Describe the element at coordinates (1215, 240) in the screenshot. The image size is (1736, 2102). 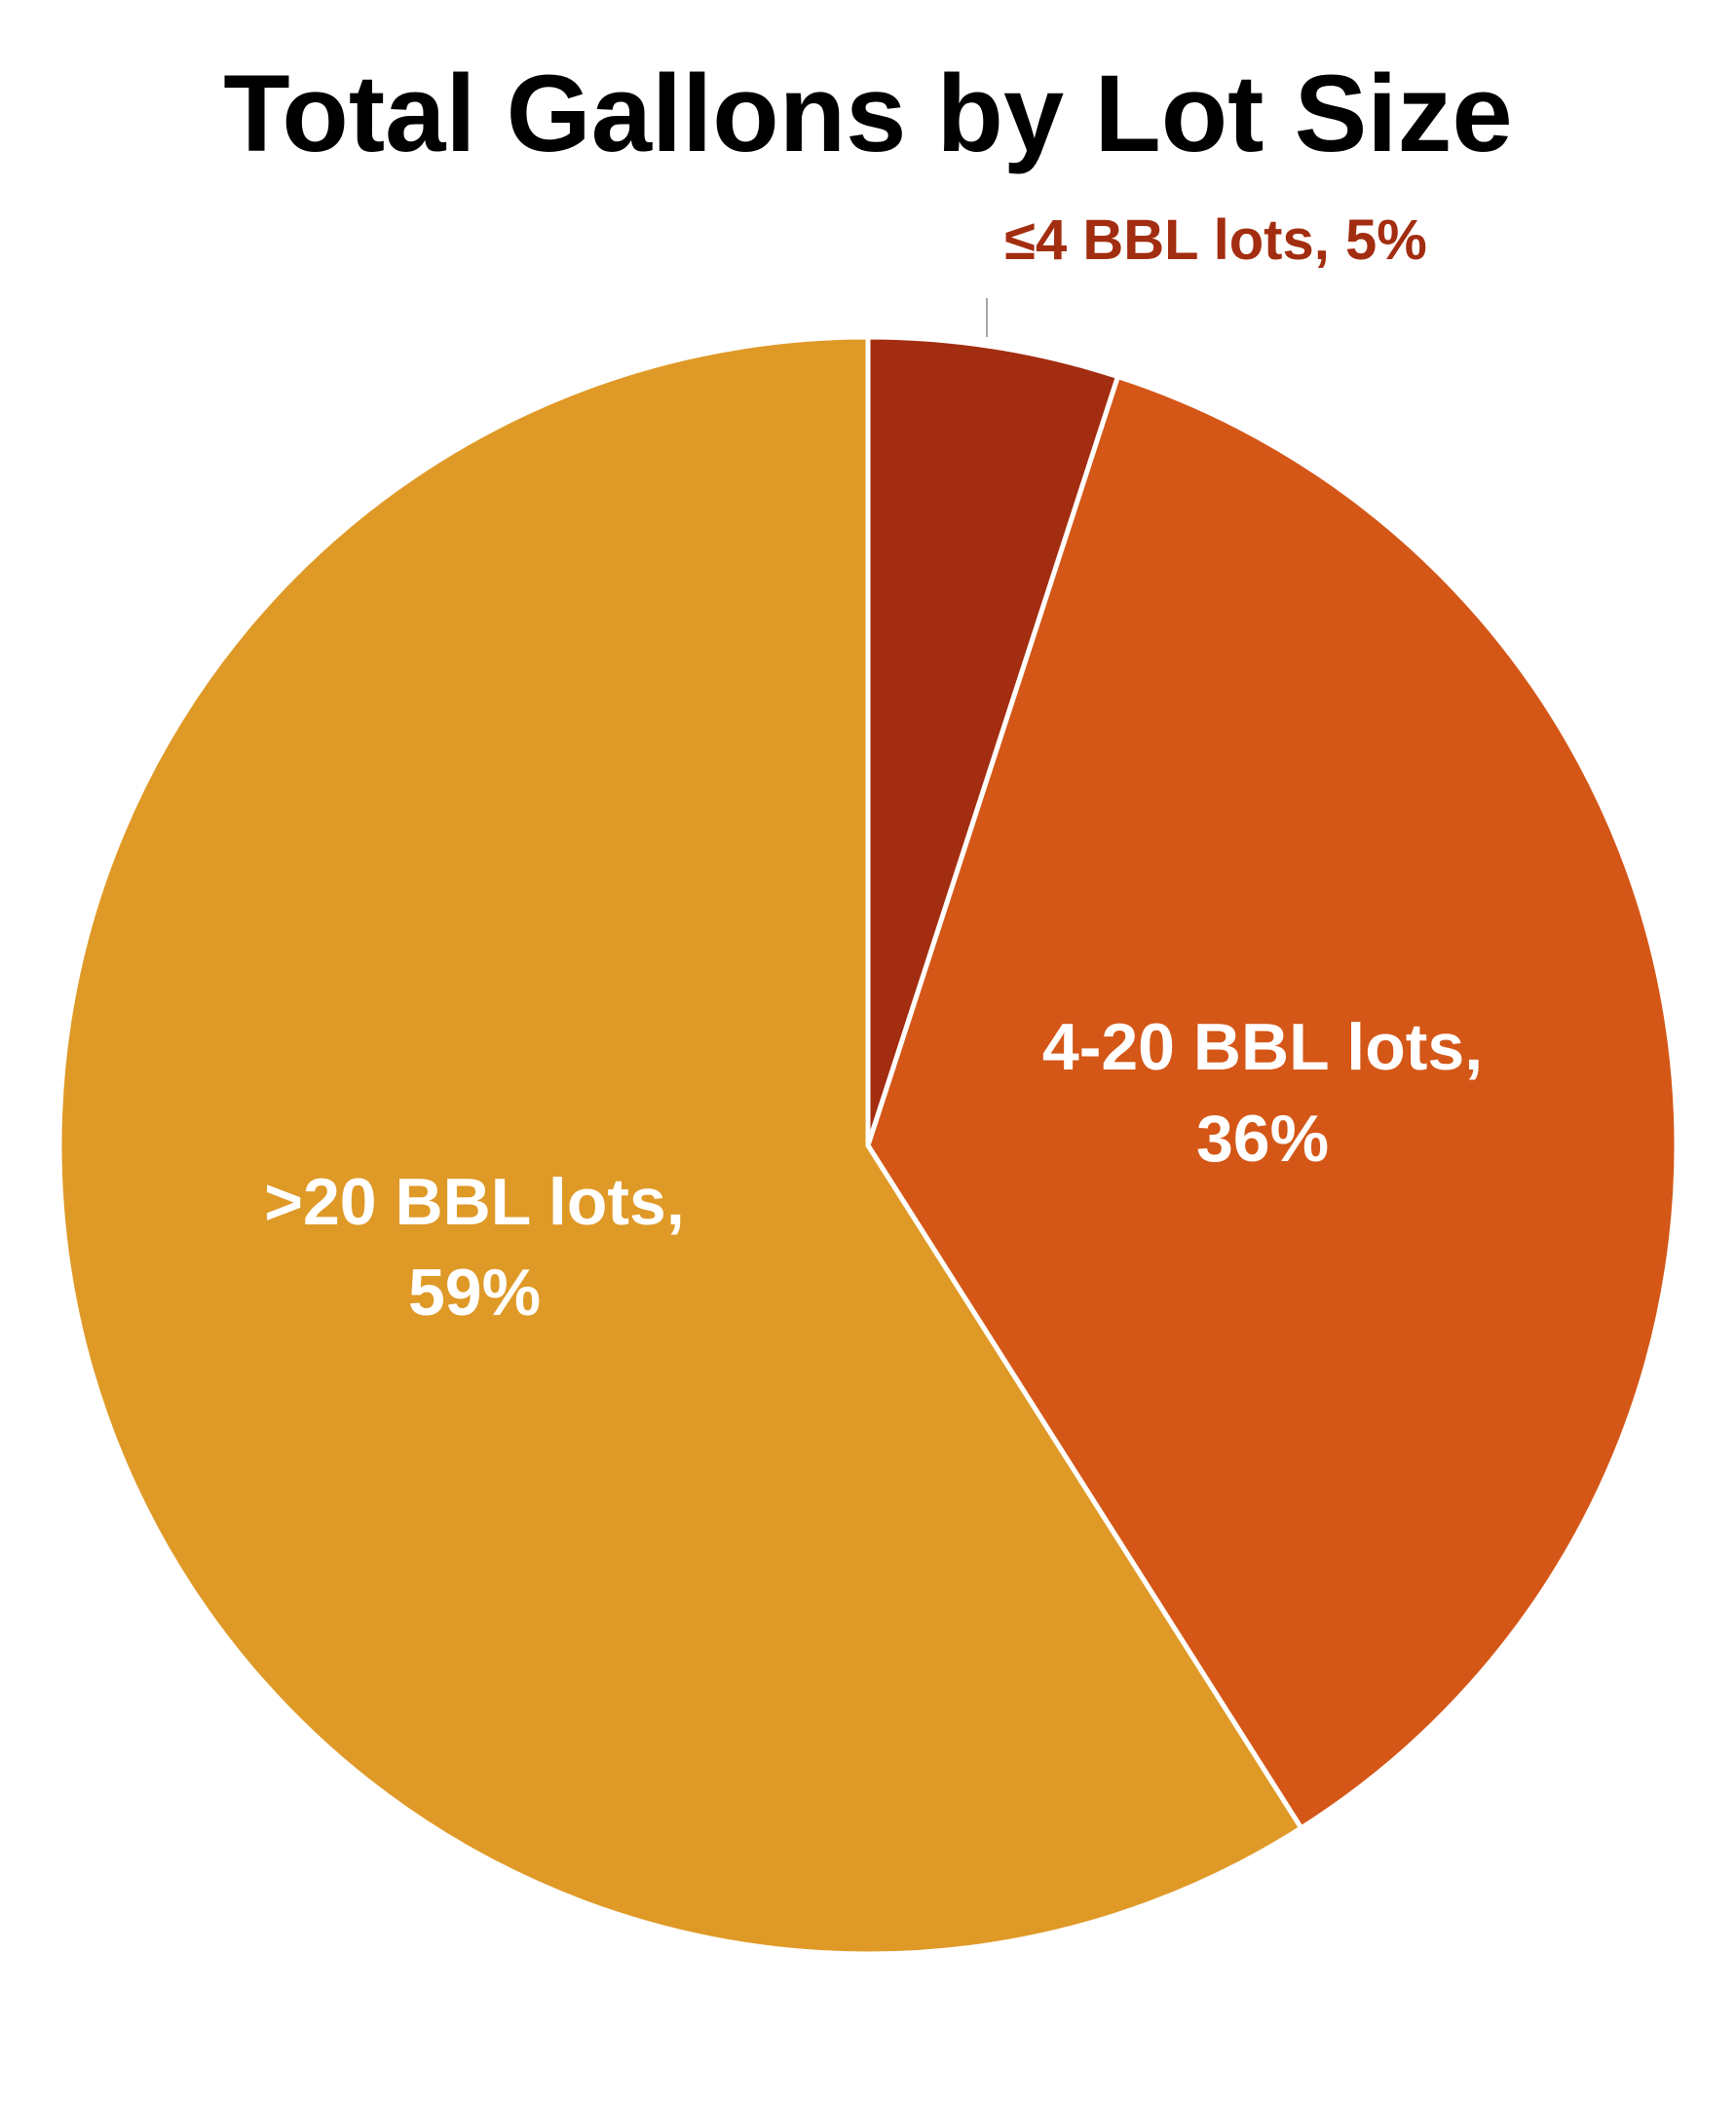
I see `slice-label: ≤4 BBL lots, 5%` at that location.